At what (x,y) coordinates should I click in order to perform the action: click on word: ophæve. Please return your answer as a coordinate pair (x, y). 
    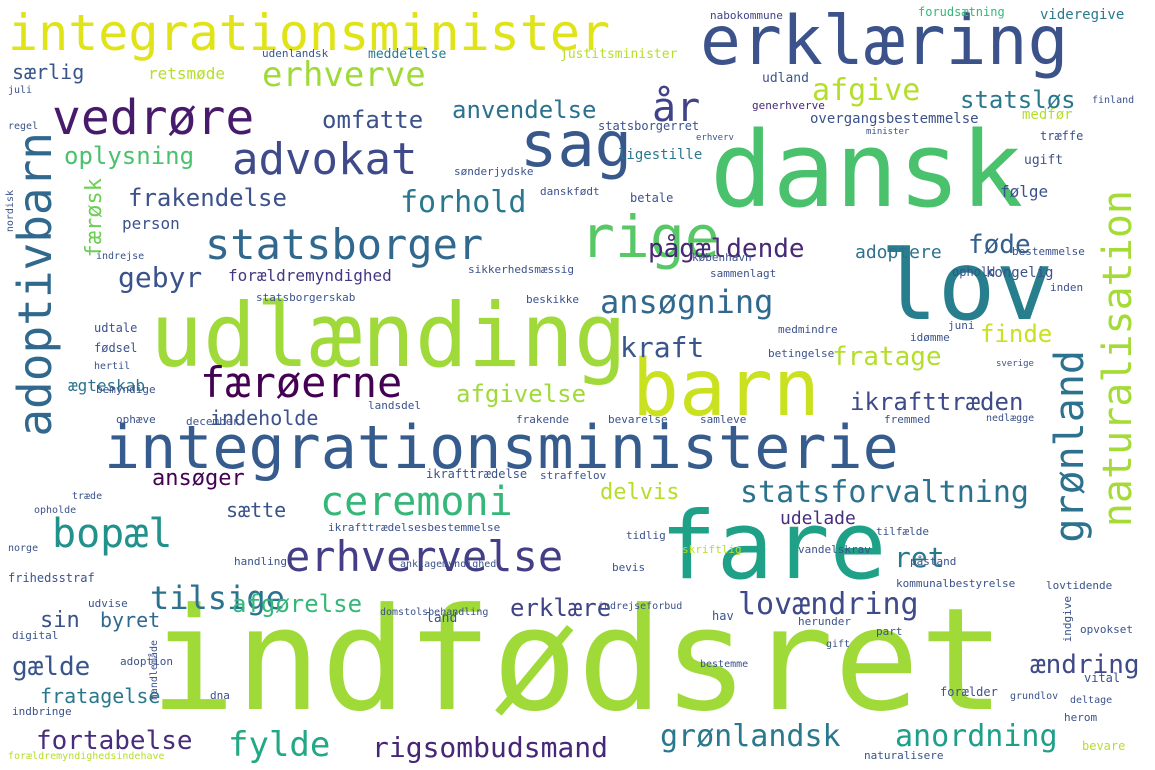
    Looking at the image, I should click on (136, 419).